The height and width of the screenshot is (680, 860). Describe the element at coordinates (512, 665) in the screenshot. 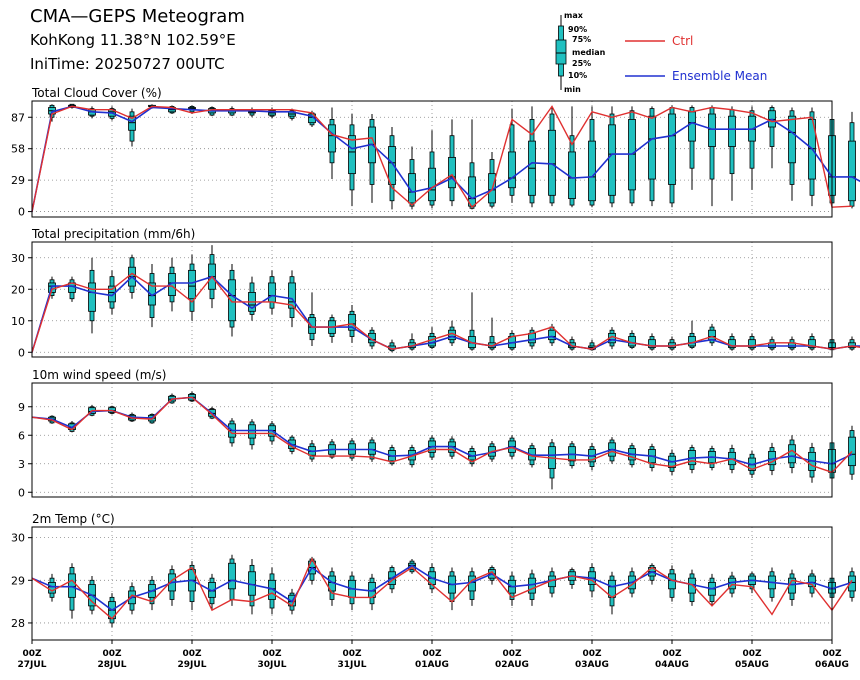

I see `x-tick-label-date: 02AUG` at that location.